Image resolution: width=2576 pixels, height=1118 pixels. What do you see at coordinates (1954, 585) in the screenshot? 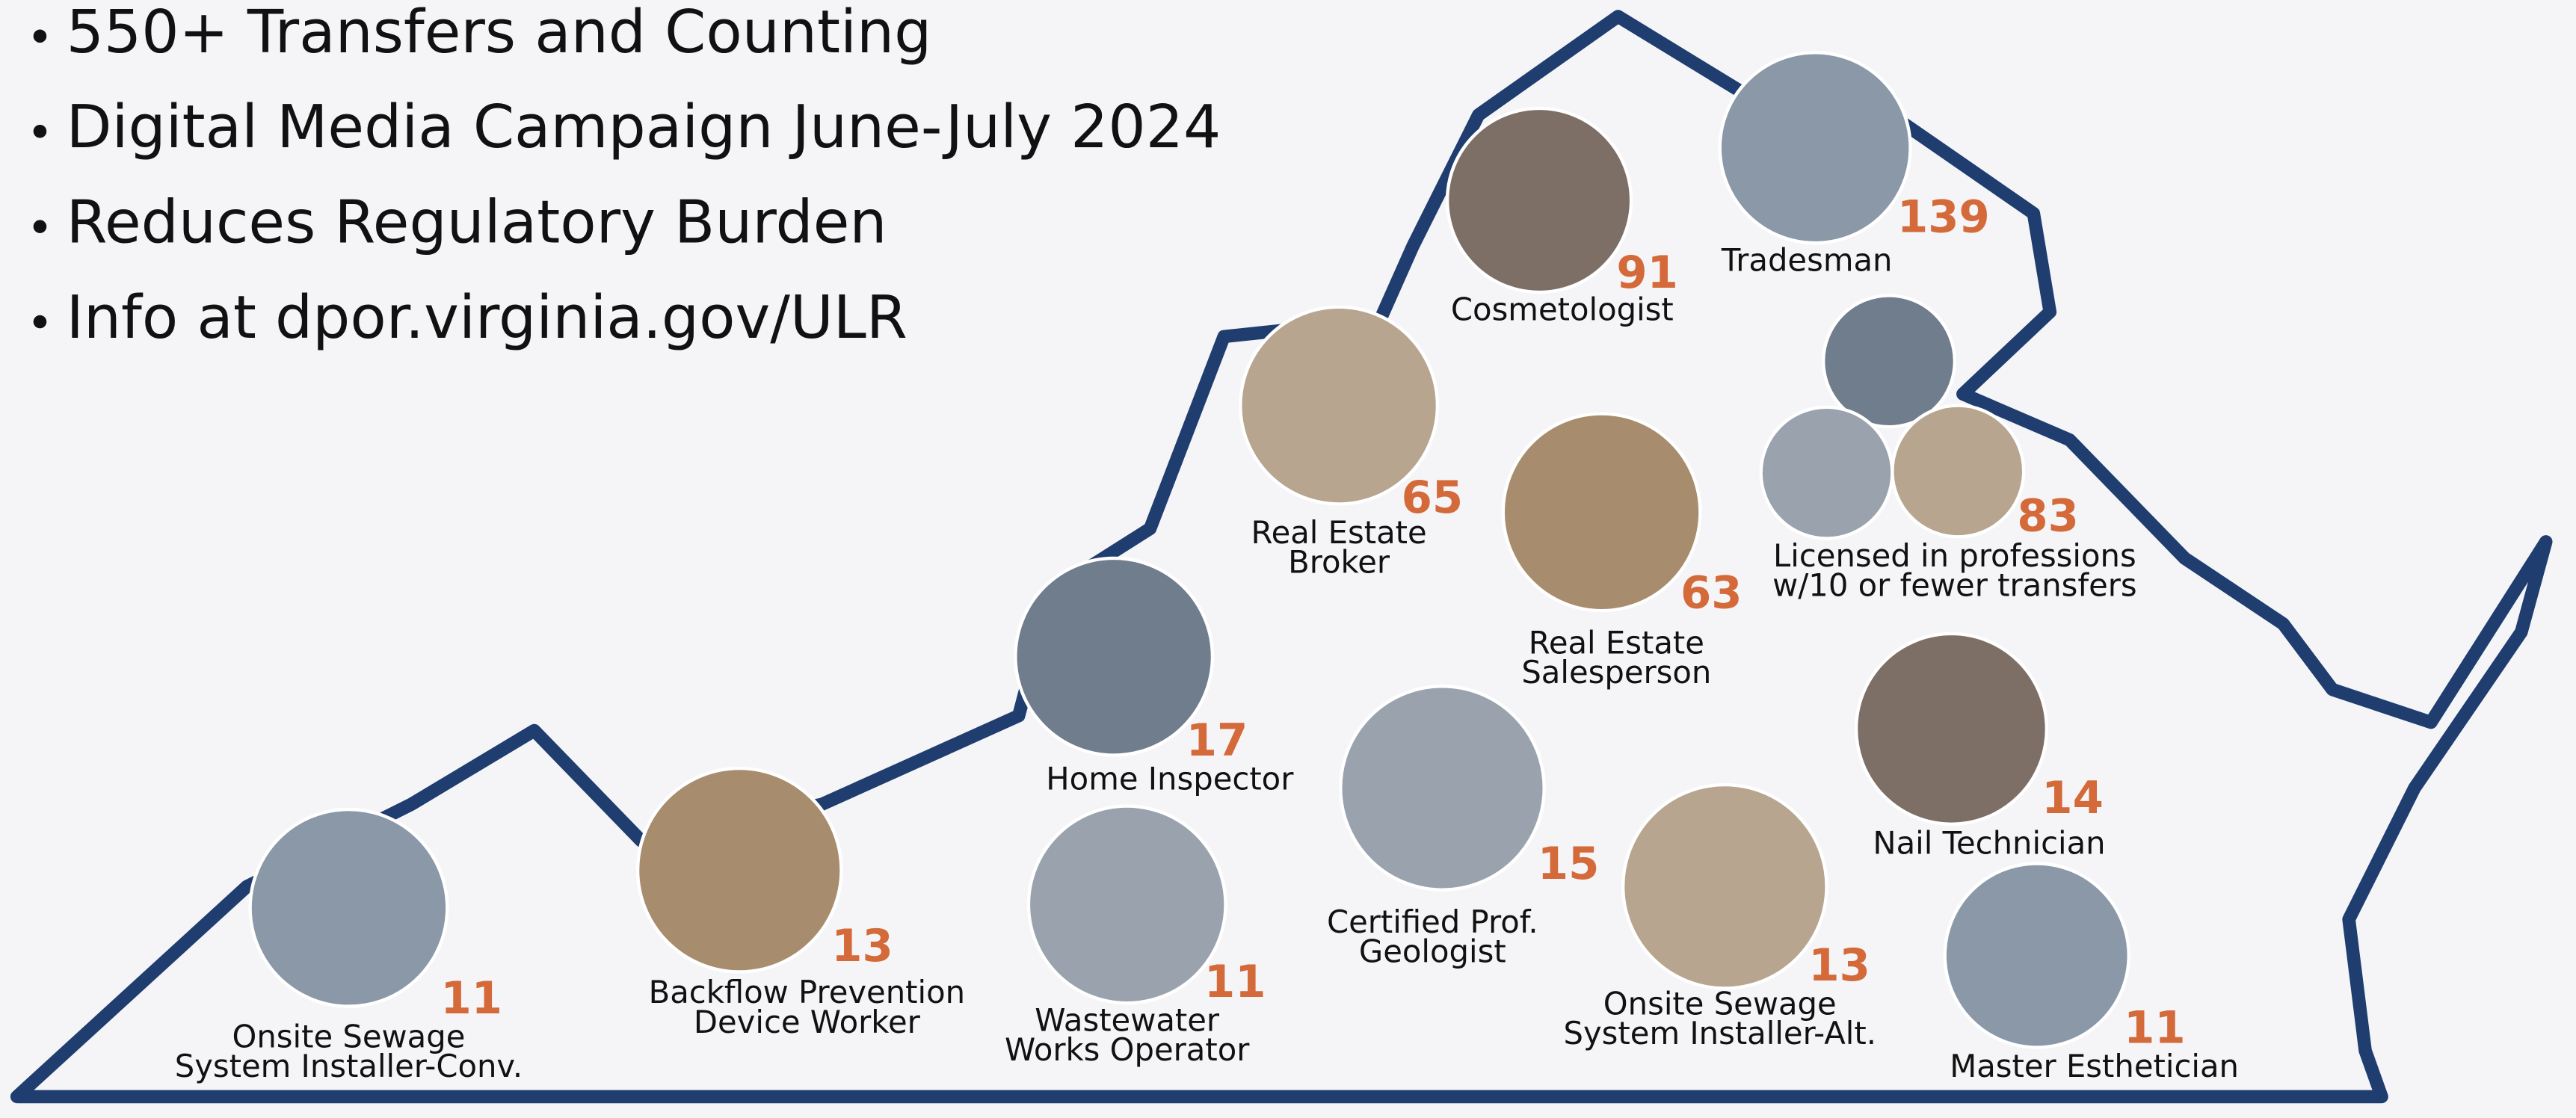
I see `label: w/10 or fewer transfers` at bounding box center [1954, 585].